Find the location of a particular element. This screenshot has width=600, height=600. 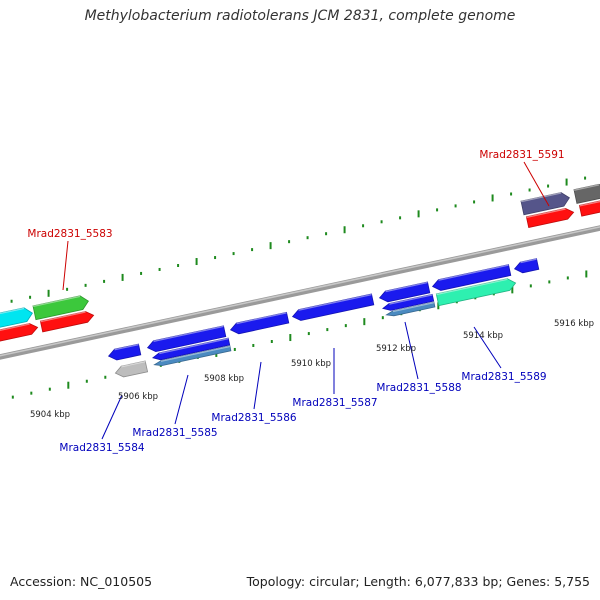

gene-label-Mrad2831_5591: Mrad2831_5591 is located at coordinates (521, 155).